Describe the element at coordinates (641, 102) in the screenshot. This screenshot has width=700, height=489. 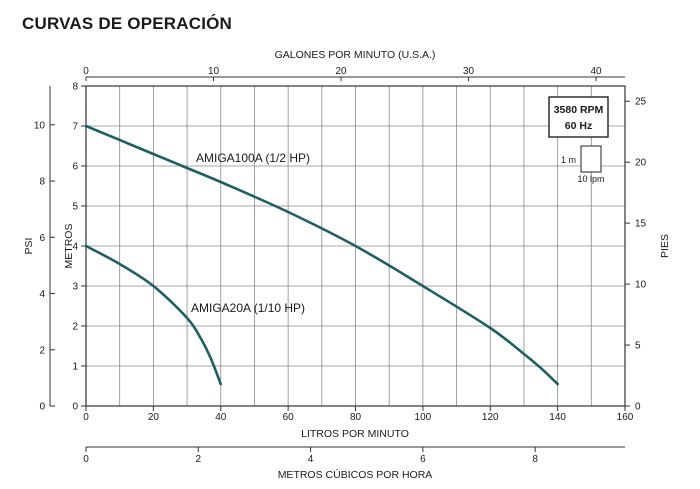
I see `pies-tick-label: 25` at that location.